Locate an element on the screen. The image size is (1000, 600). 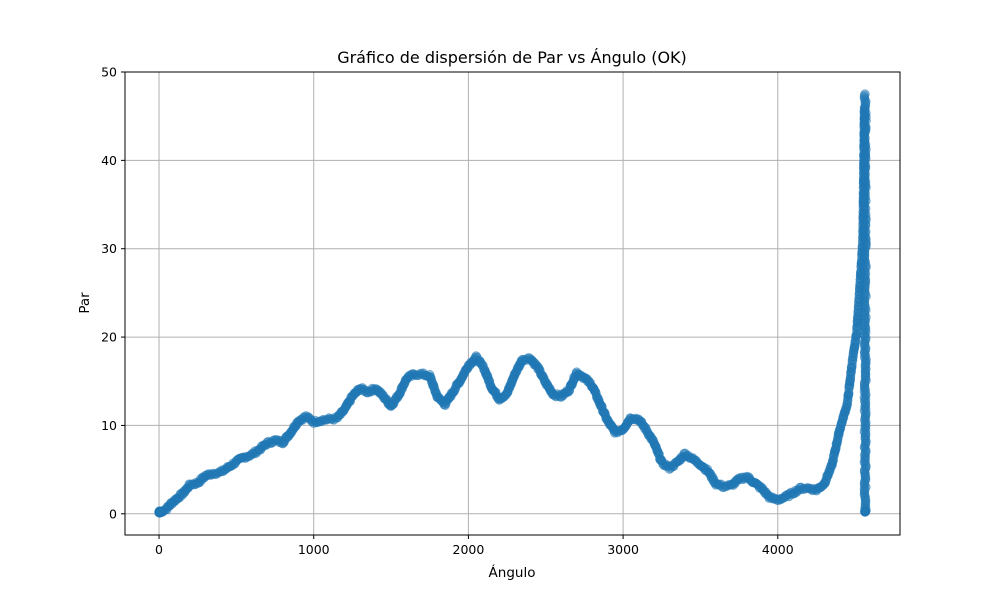
y-tick-label: 10 is located at coordinates (109, 425).